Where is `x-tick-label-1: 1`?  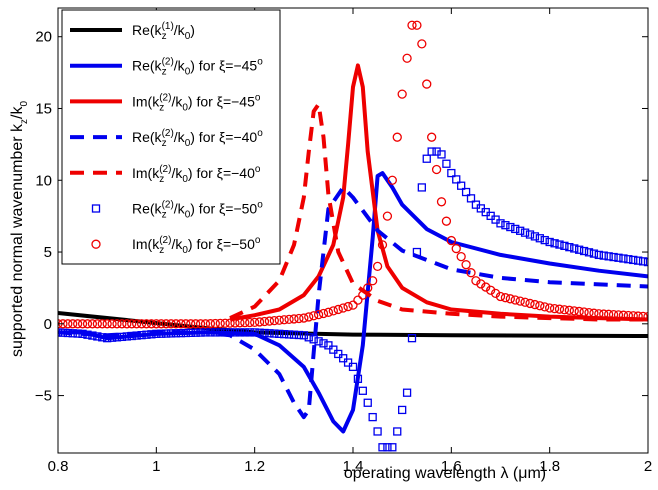 x-tick-label-1: 1 is located at coordinates (156, 466).